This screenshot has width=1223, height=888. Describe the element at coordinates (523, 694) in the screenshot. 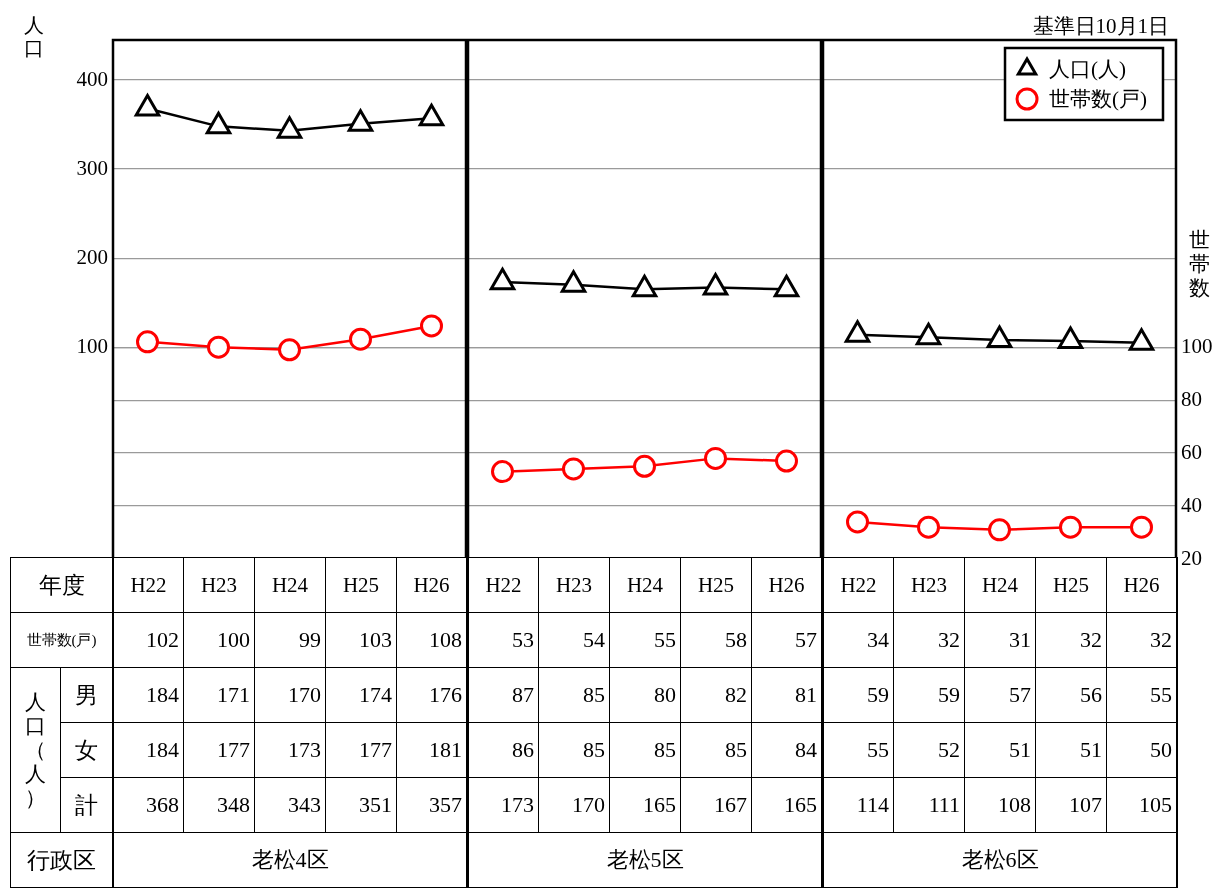

I see `text: 87` at that location.